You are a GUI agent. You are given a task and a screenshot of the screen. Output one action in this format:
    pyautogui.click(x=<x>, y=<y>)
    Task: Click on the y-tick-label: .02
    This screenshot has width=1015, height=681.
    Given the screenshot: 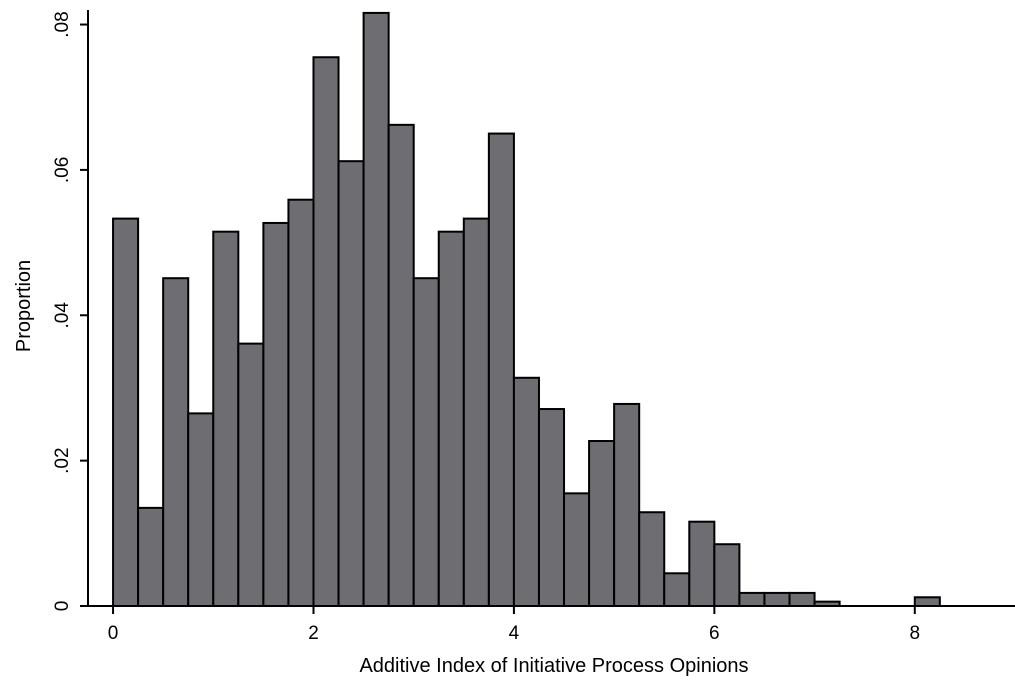 What is the action you would take?
    pyautogui.click(x=62, y=460)
    